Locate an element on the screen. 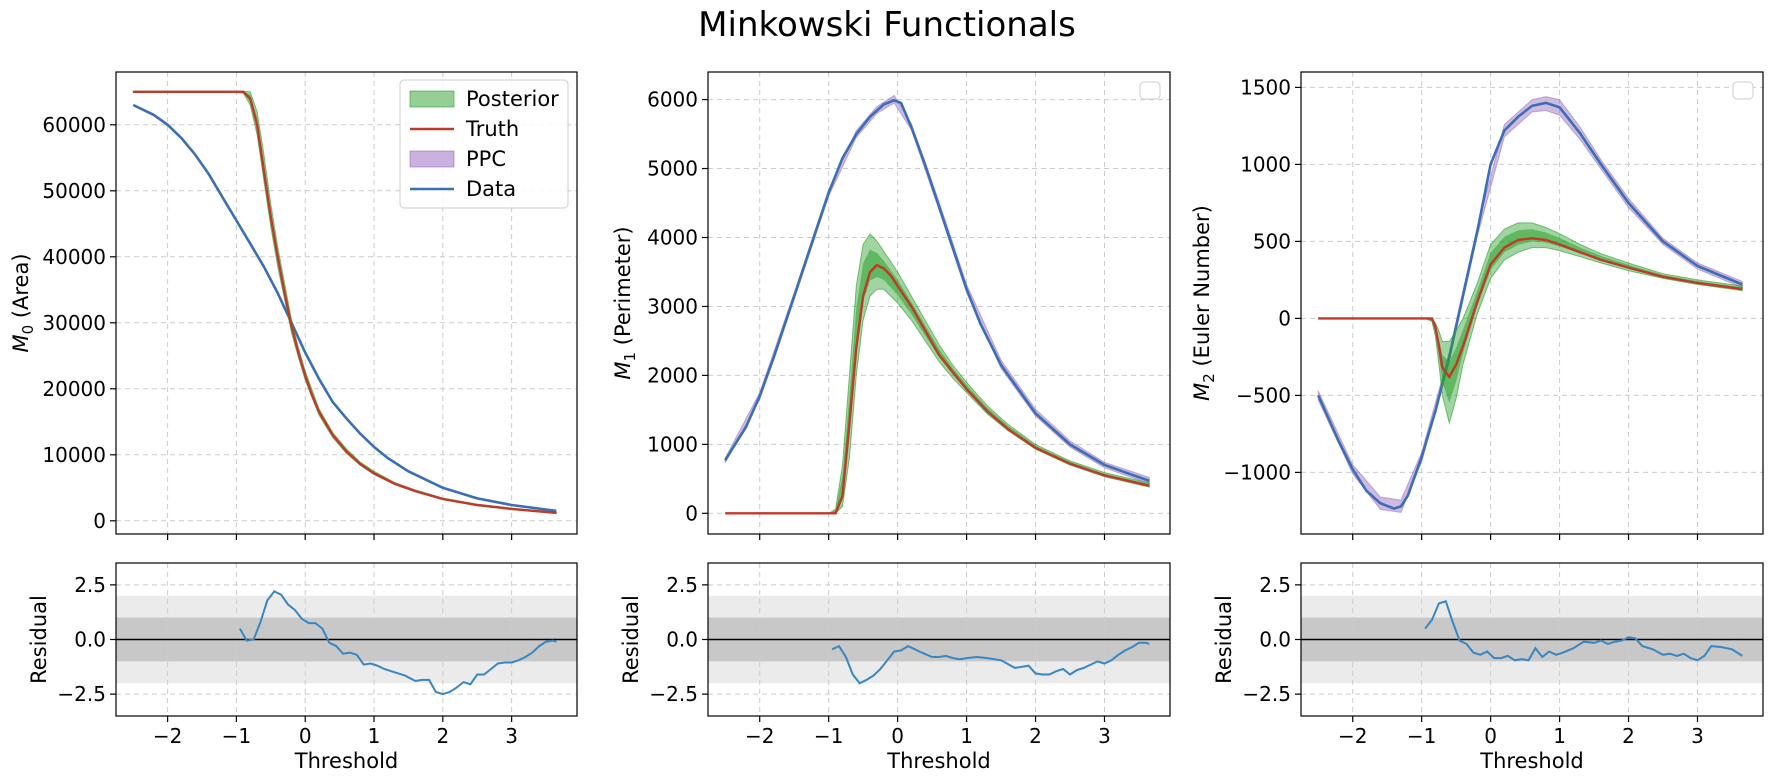  y-label-subscript: 1 is located at coordinates (630, 357).